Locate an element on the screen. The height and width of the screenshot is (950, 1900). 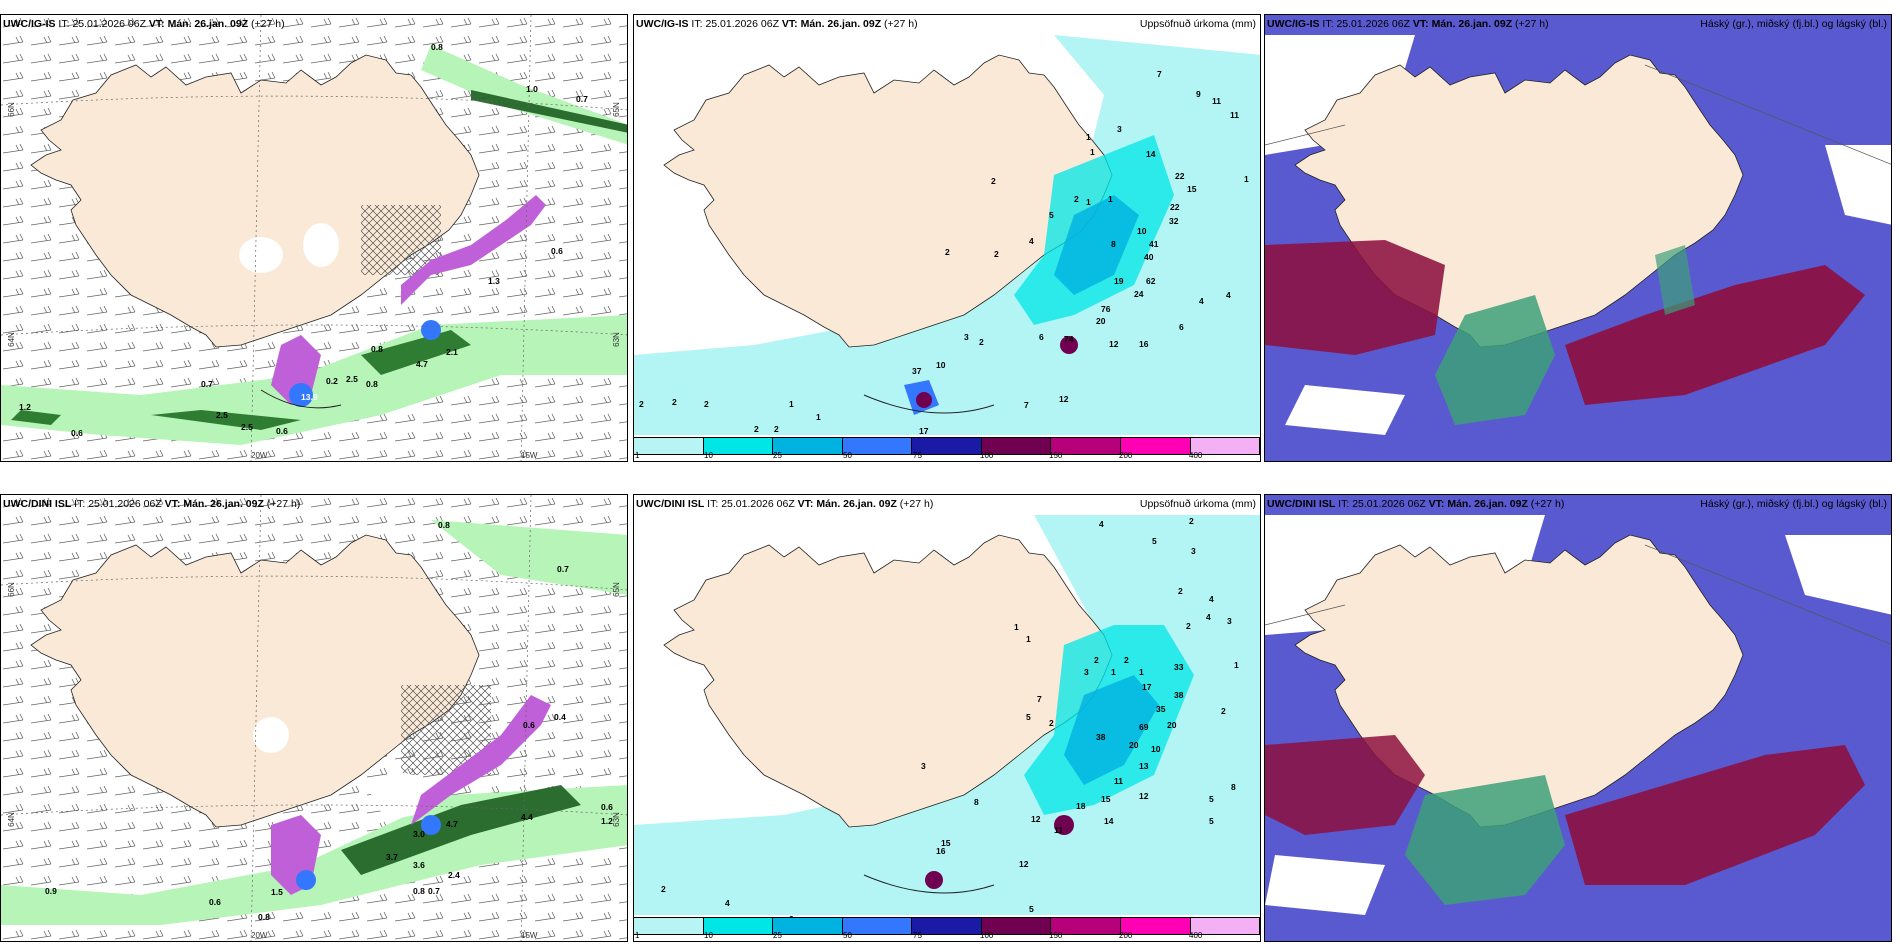
model-name: UWC/IG-IS is located at coordinates (29, 24).